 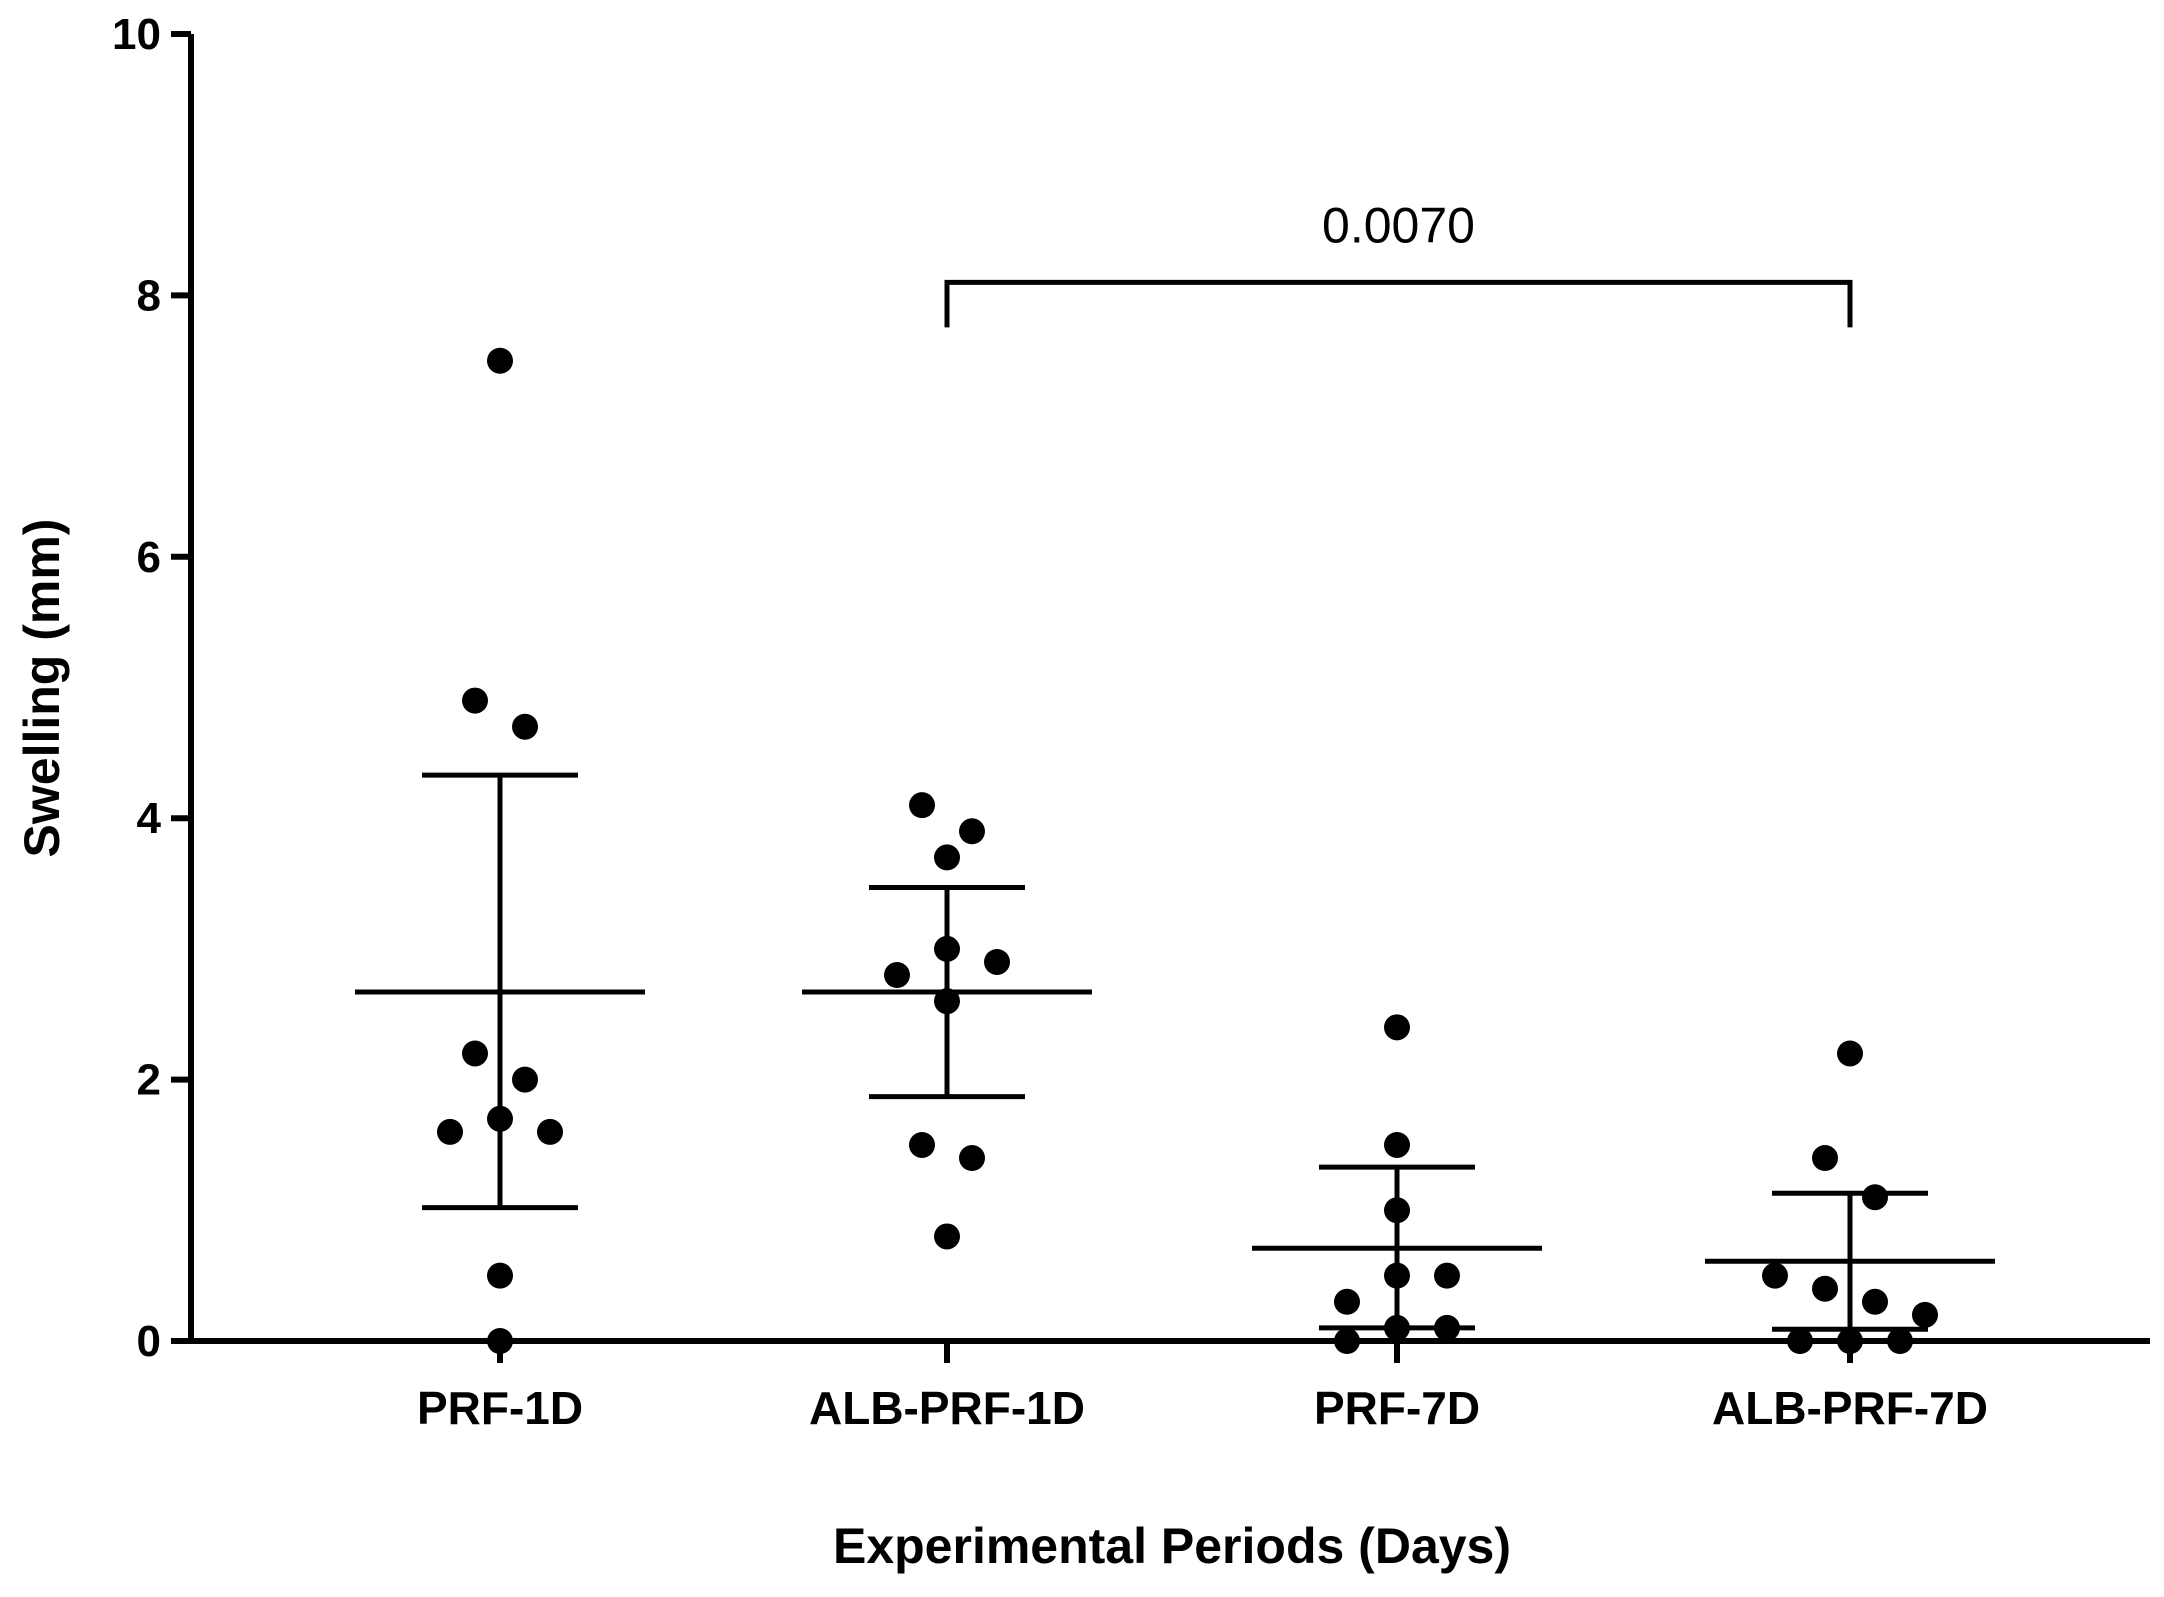 I want to click on y-tick-label: 0, so click(x=149, y=1341).